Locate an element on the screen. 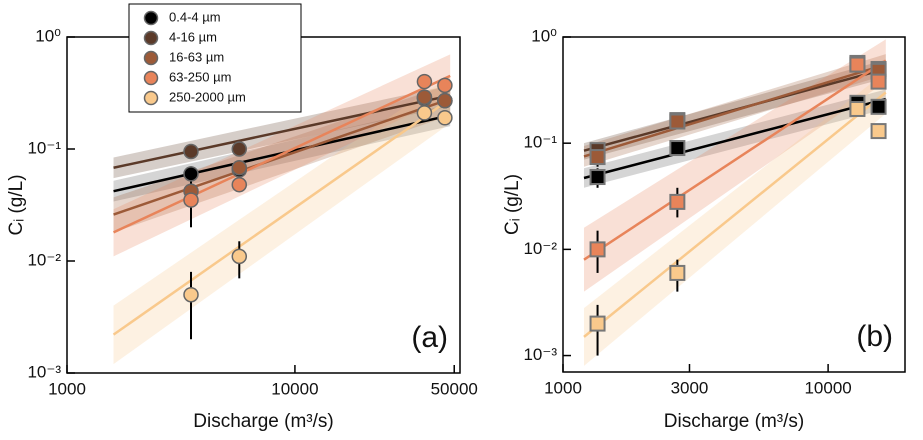 The width and height of the screenshot is (923, 440). legend-label: 63-250 µm is located at coordinates (200, 76).